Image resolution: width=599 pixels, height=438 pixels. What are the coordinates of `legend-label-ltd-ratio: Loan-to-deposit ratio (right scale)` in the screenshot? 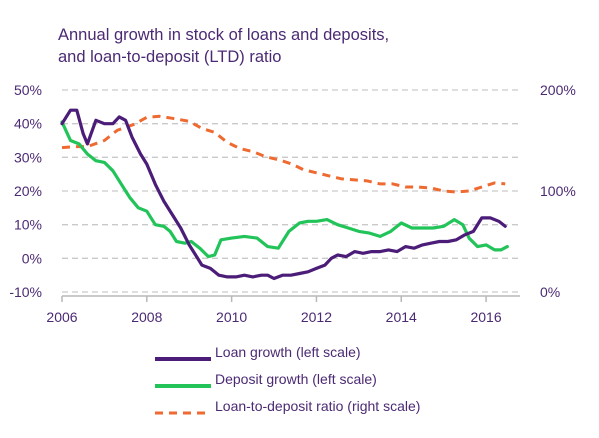 It's located at (318, 406).